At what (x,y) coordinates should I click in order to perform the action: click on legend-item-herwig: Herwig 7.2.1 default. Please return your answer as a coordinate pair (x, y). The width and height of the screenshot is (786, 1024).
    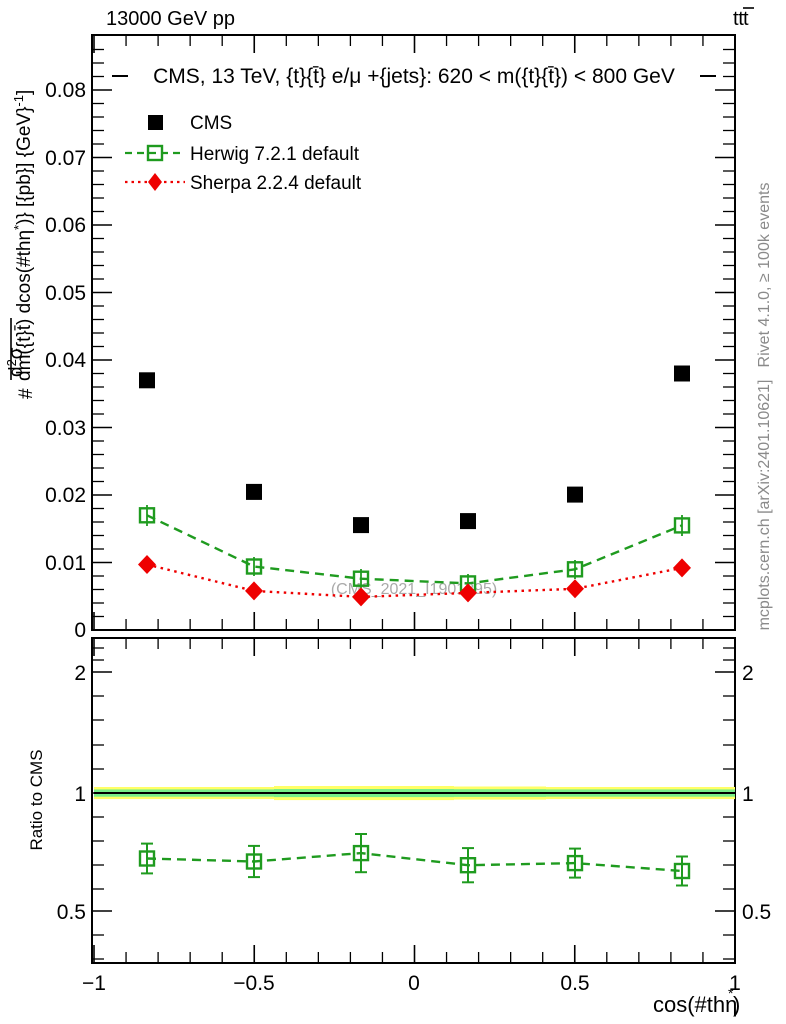
    Looking at the image, I should click on (242, 154).